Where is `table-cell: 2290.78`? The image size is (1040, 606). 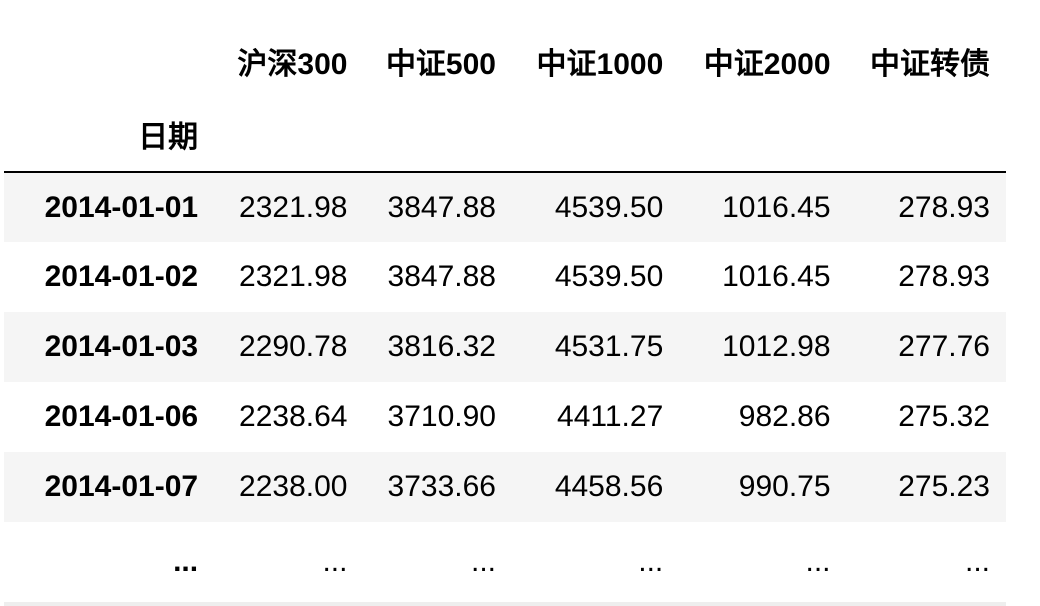 table-cell: 2290.78 is located at coordinates (293, 346).